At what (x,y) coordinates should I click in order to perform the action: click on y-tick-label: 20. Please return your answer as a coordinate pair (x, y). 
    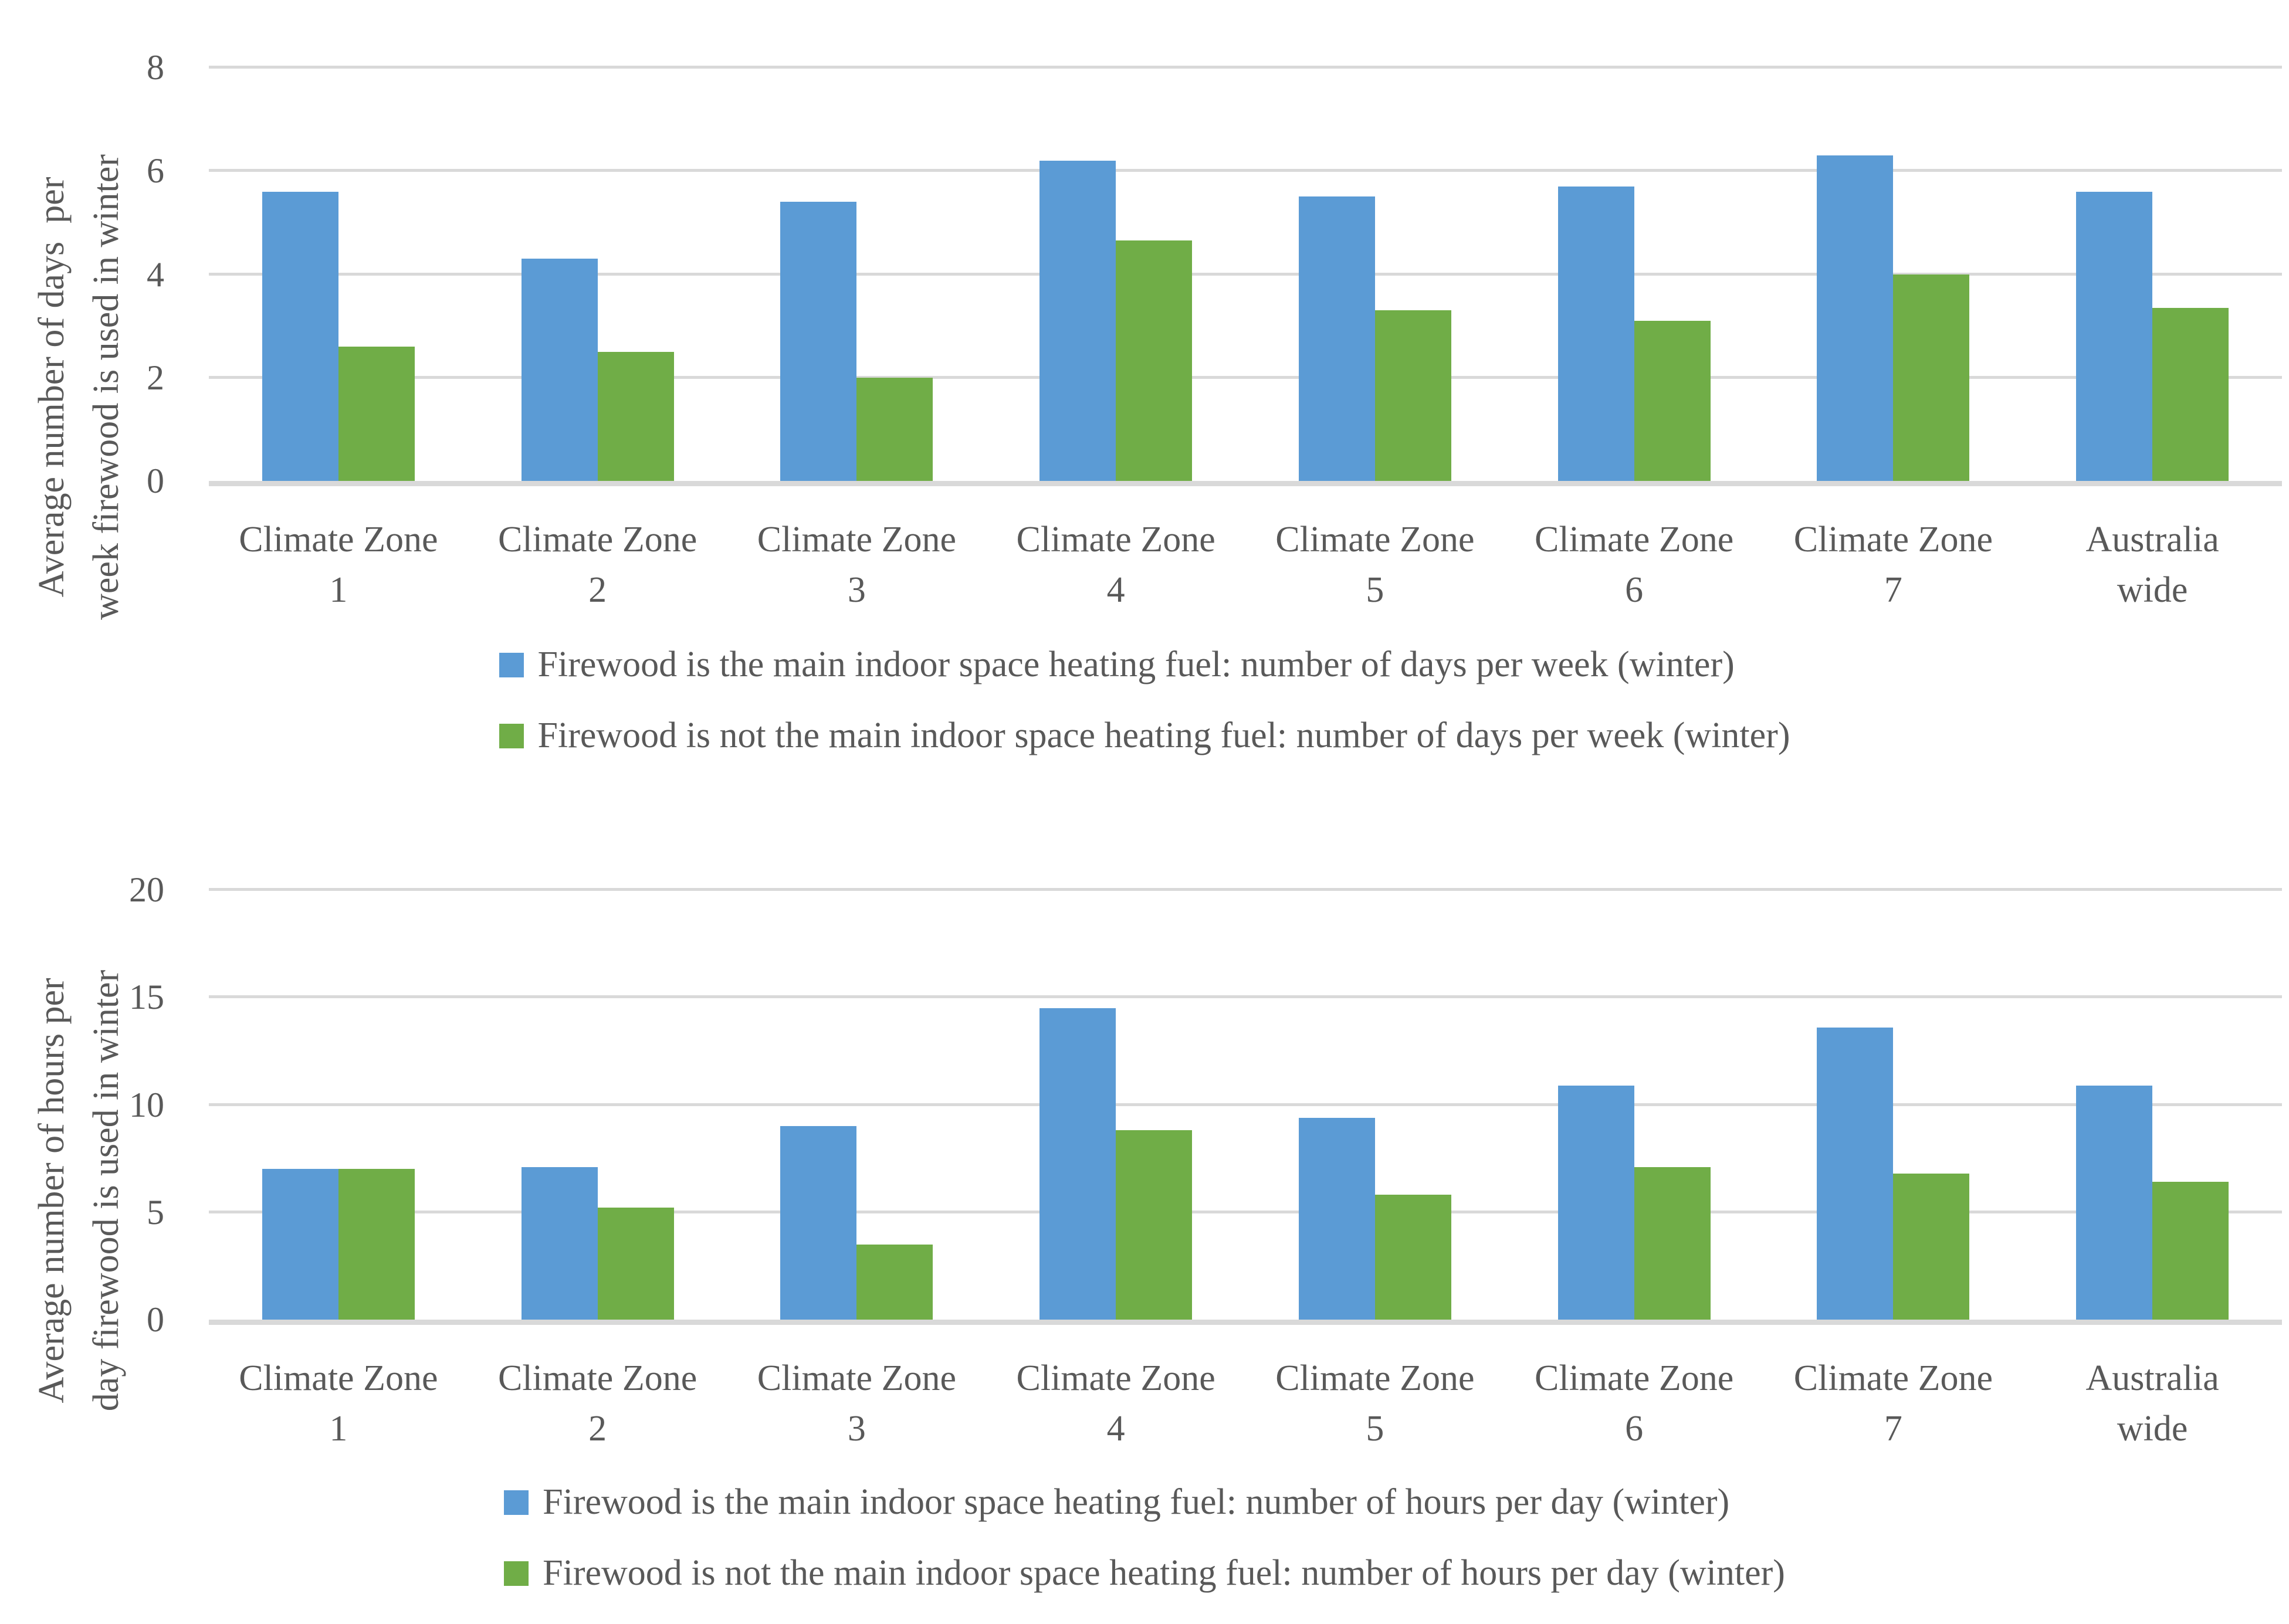
    Looking at the image, I should click on (146, 889).